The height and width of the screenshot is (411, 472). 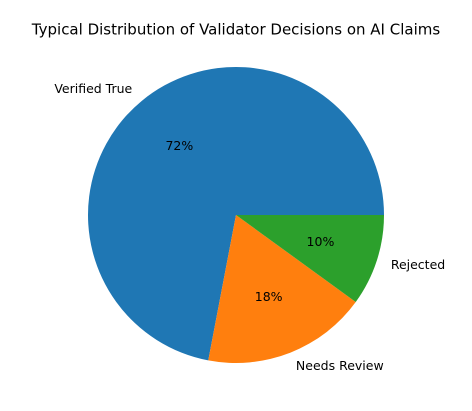 What do you see at coordinates (93, 88) in the screenshot?
I see `slice-label: Verified True` at bounding box center [93, 88].